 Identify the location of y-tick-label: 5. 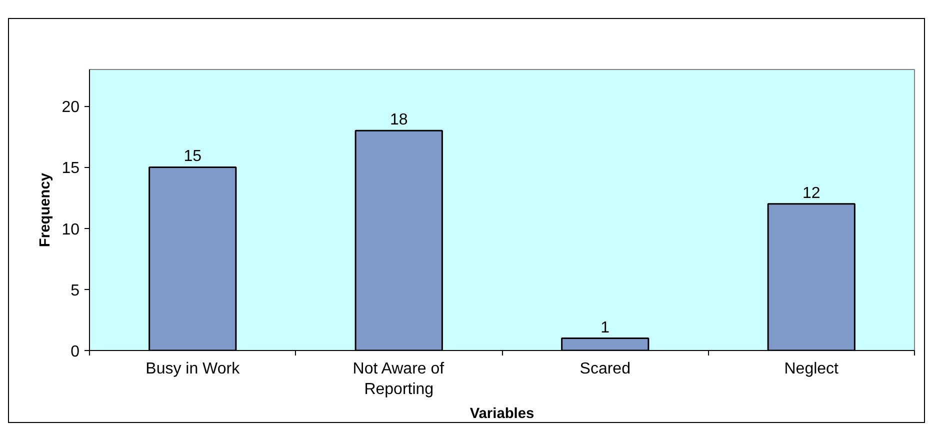
(75, 291).